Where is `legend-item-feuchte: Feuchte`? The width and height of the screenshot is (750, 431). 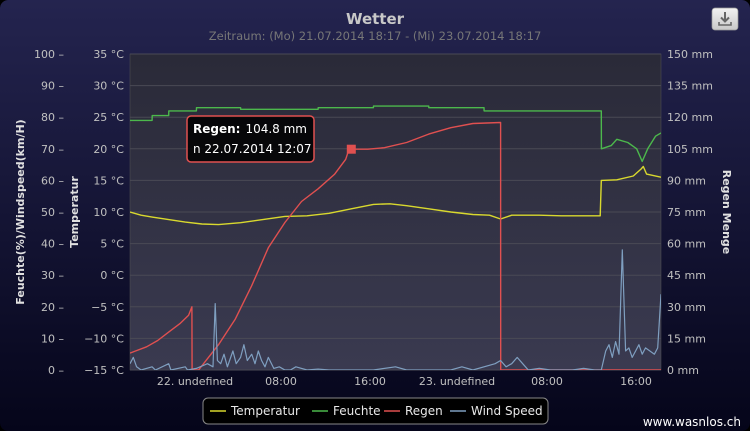 legend-item-feuchte: Feuchte is located at coordinates (346, 411).